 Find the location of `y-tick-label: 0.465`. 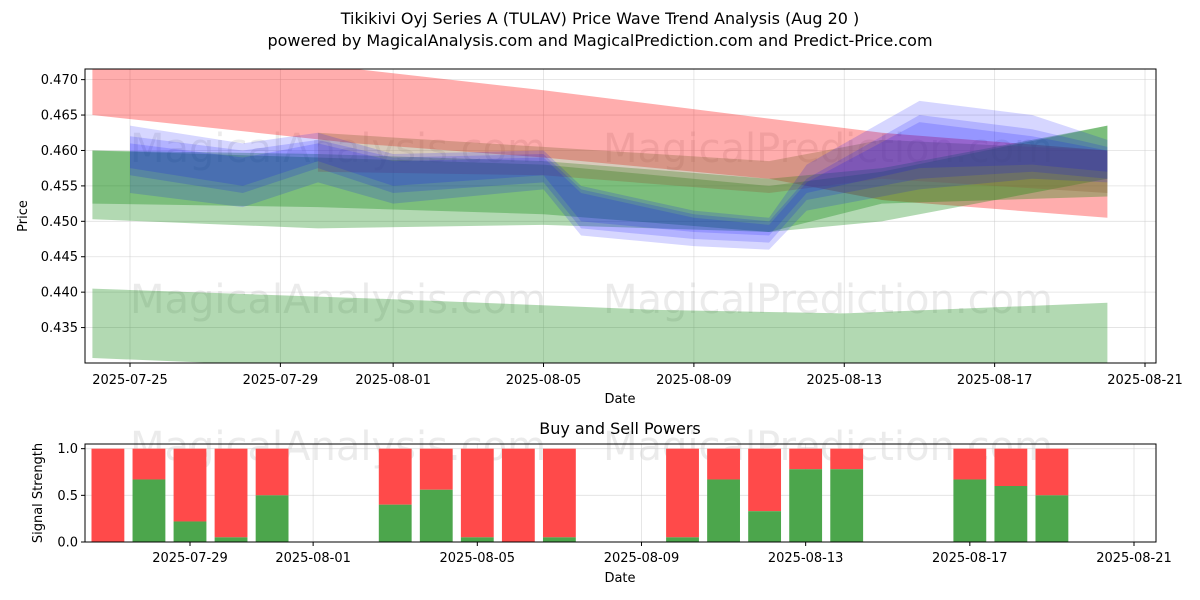

y-tick-label: 0.465 is located at coordinates (59, 116).